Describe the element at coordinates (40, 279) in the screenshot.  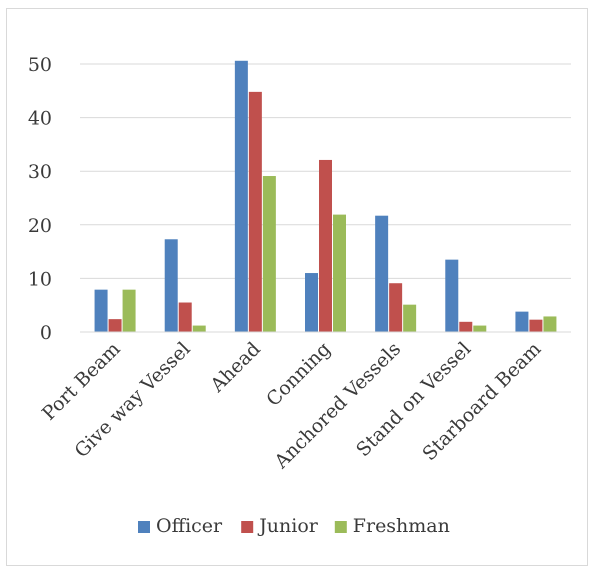
I see `y-tick-label: 10` at that location.